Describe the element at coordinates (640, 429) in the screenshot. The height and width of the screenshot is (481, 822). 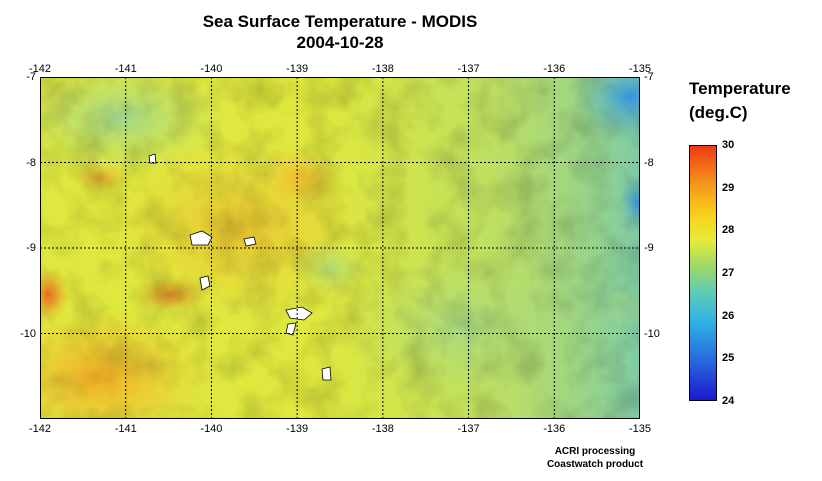
I see `lon-label-bottom: -135` at that location.